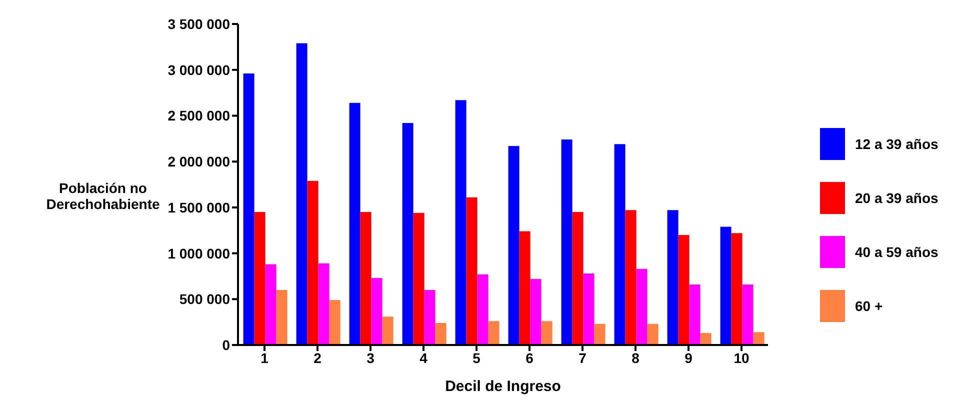 The height and width of the screenshot is (419, 971). I want to click on y-tick-label: 1 000 000, so click(199, 253).